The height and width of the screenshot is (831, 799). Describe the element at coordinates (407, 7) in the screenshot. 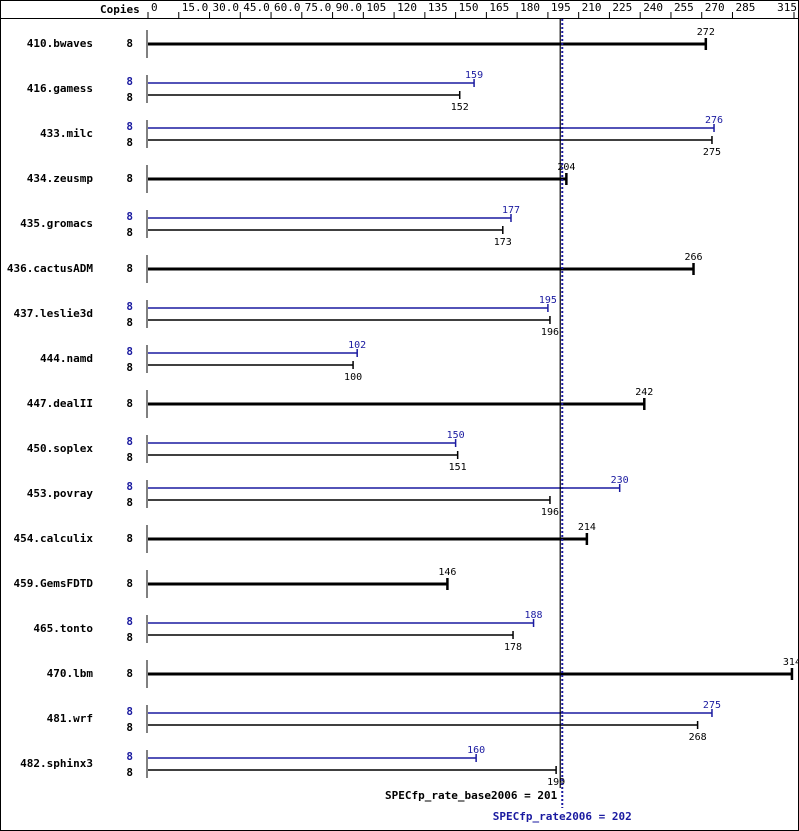

I see `x-tick-label: 120` at that location.